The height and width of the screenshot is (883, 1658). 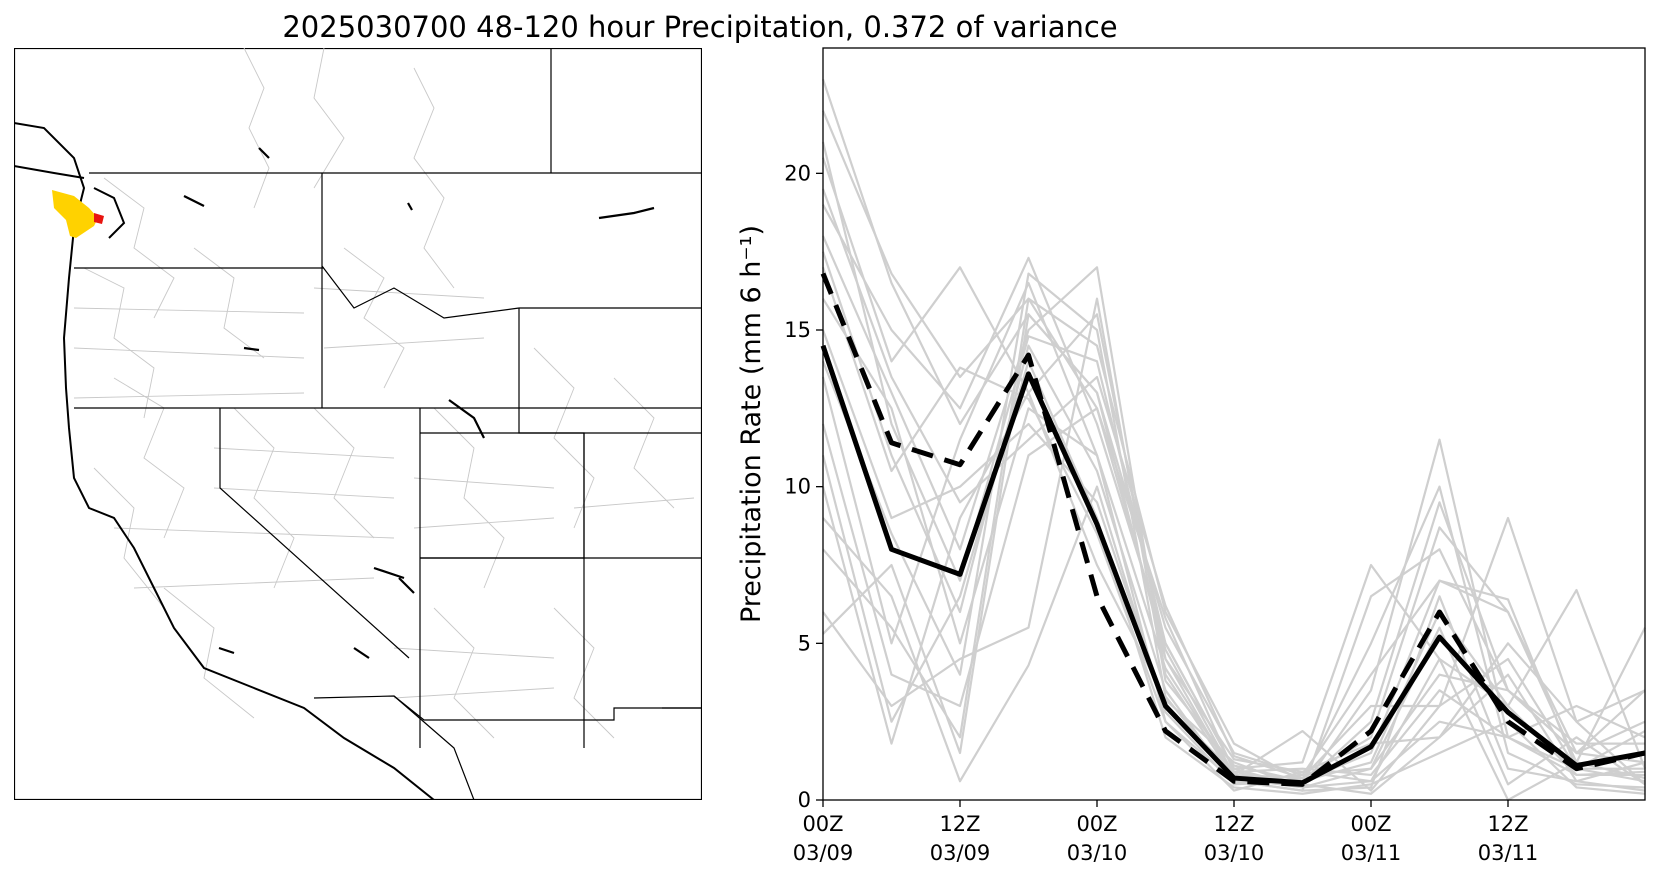 I want to click on highlighted-basin-red, so click(x=99, y=218).